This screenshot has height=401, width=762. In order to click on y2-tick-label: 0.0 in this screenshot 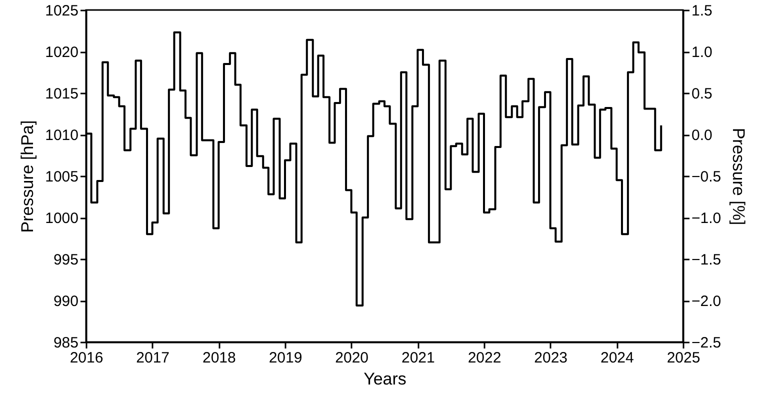, I will do `click(702, 135)`.